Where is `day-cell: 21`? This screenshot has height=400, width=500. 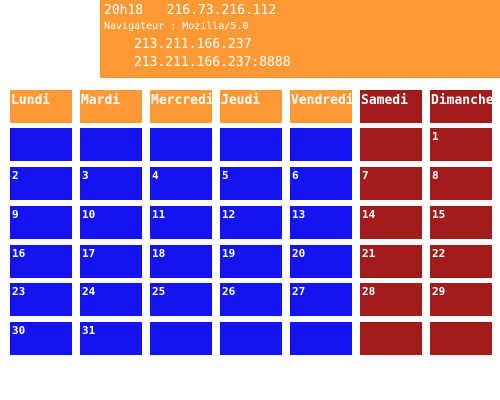 day-cell: 21 is located at coordinates (391, 261).